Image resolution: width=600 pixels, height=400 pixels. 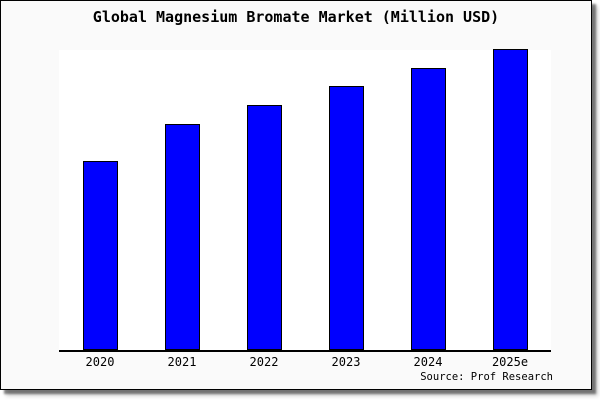 I want to click on bar-slot-2021, so click(x=182, y=200).